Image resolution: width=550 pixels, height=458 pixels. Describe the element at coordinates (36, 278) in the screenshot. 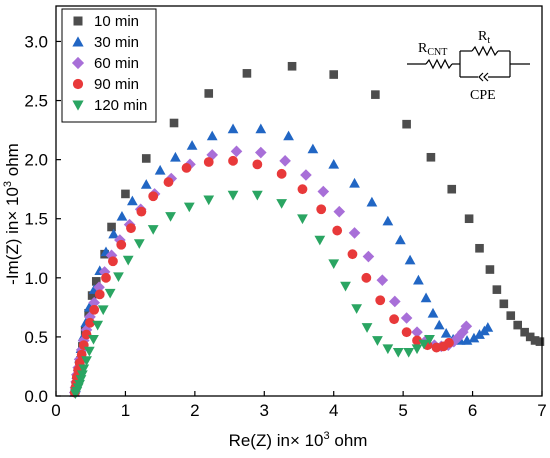

I see `y-tick-label: 1.0` at that location.